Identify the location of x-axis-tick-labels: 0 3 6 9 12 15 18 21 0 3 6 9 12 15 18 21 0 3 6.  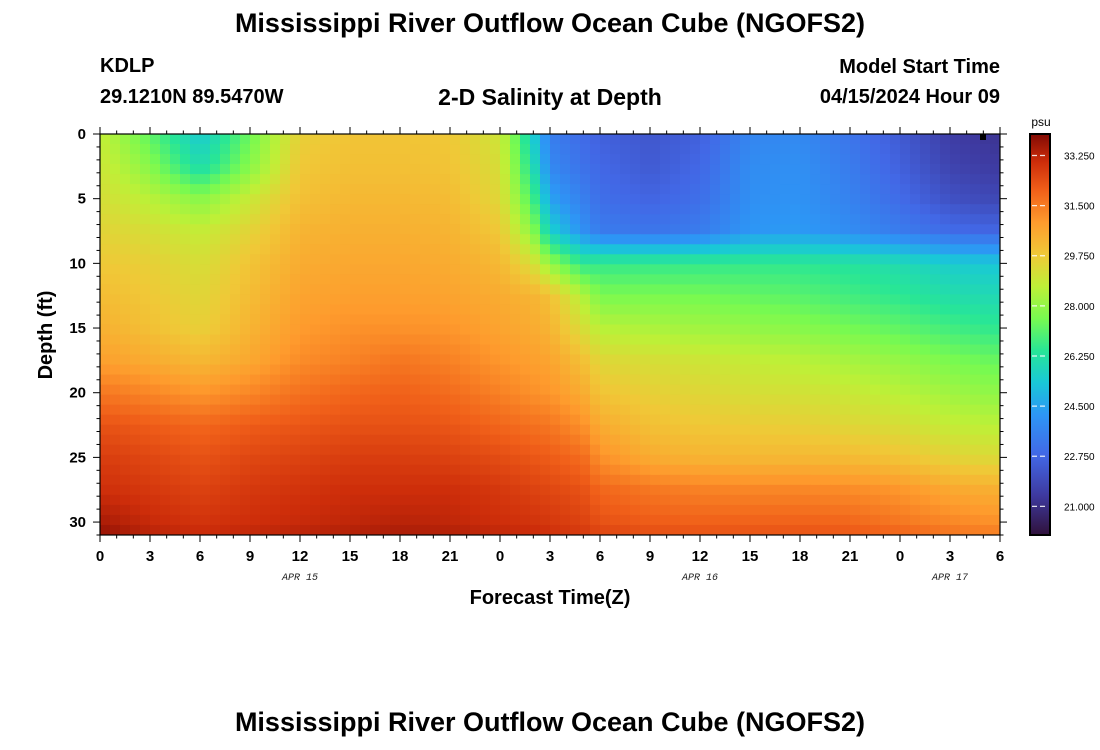
(550, 556).